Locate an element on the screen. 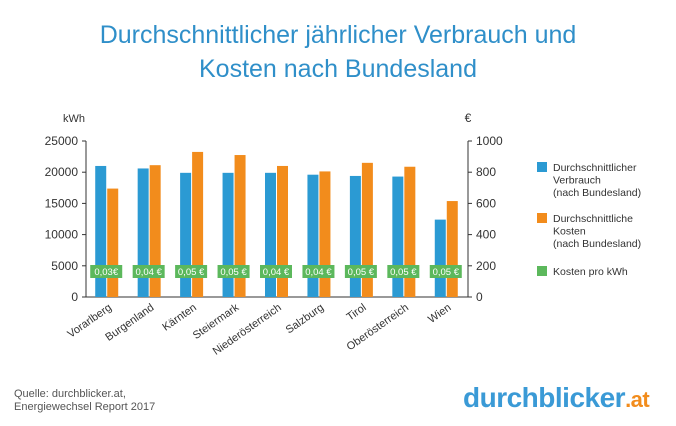 The width and height of the screenshot is (676, 426). left-tick-label: 20000 is located at coordinates (62, 172).